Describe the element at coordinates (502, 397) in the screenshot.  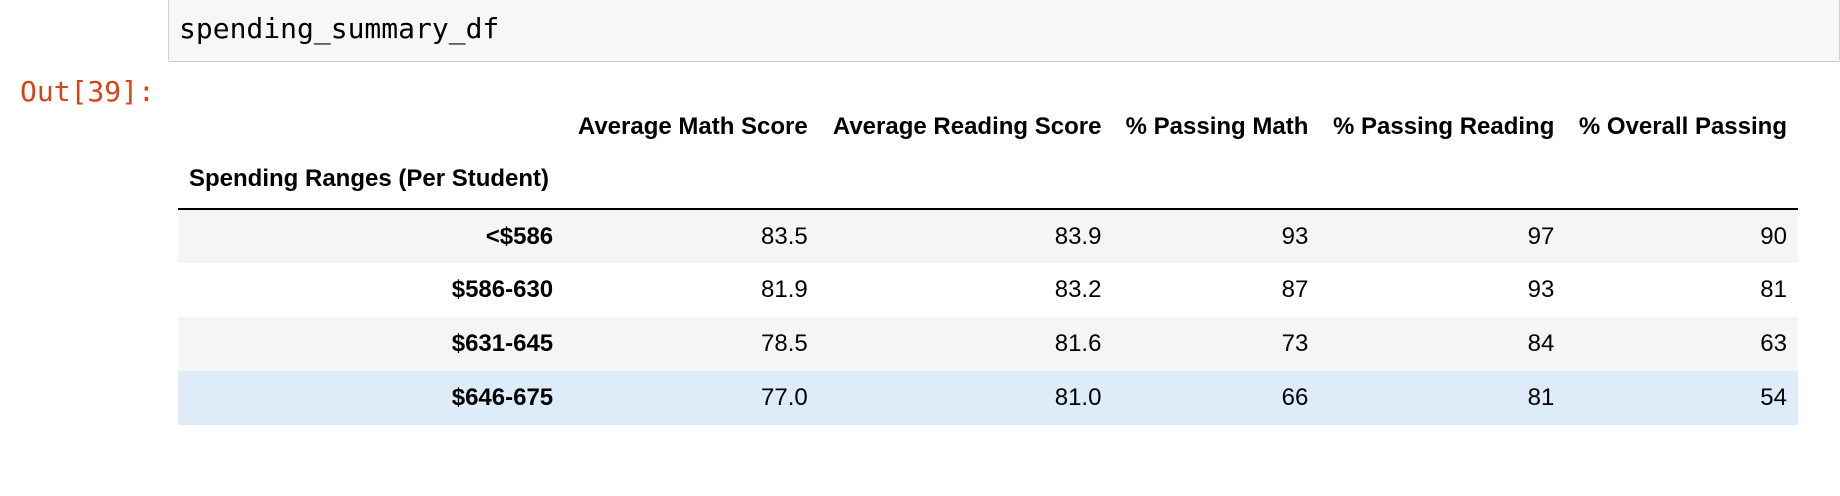
I see `row-label: $646-675` at that location.